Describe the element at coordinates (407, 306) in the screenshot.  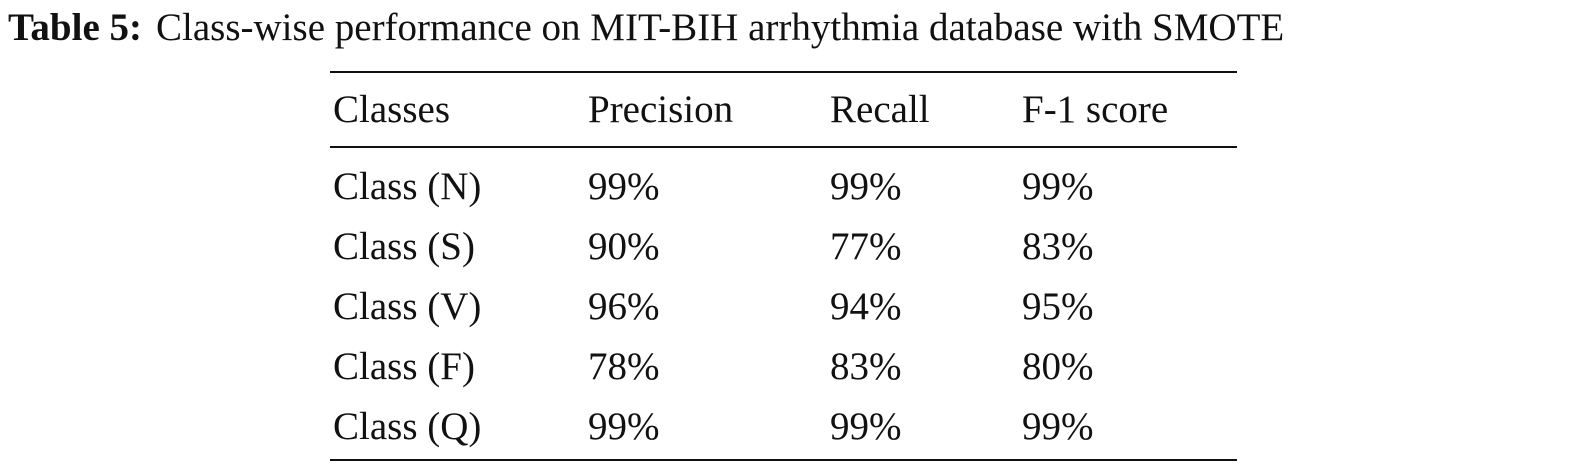
I see `table-cell: Class (V)` at that location.